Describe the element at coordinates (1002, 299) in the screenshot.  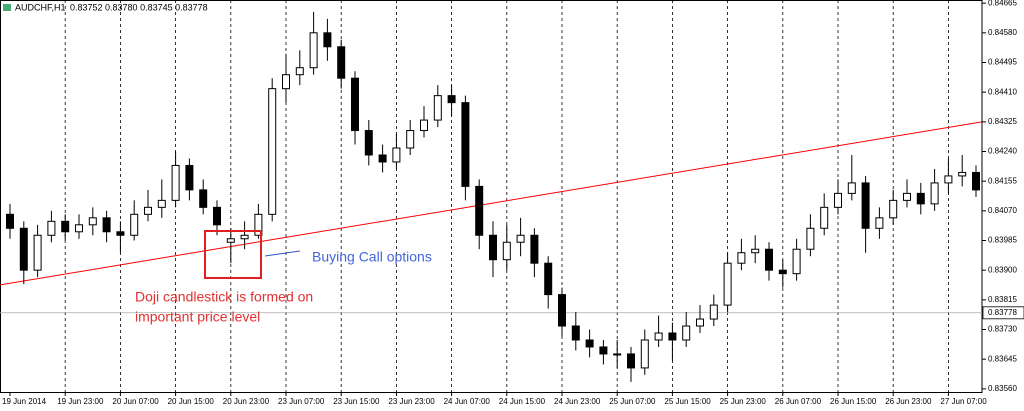
I see `y-tick-label: 0.83815` at that location.